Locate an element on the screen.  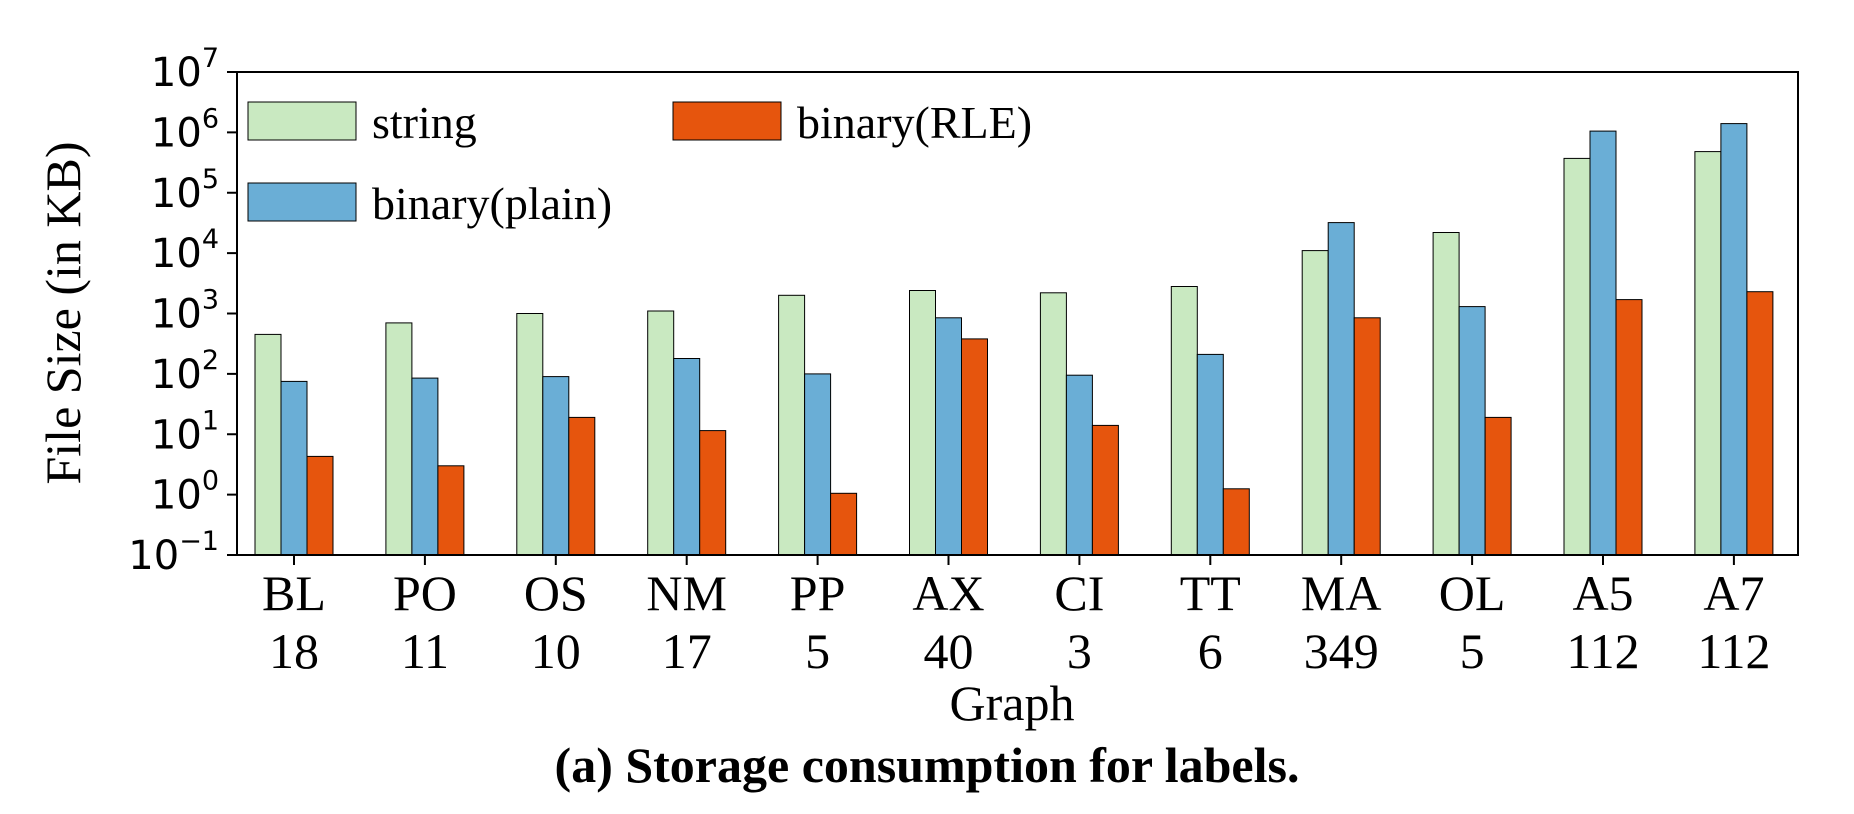
x-axis-label: Graph is located at coordinates (1012, 703).